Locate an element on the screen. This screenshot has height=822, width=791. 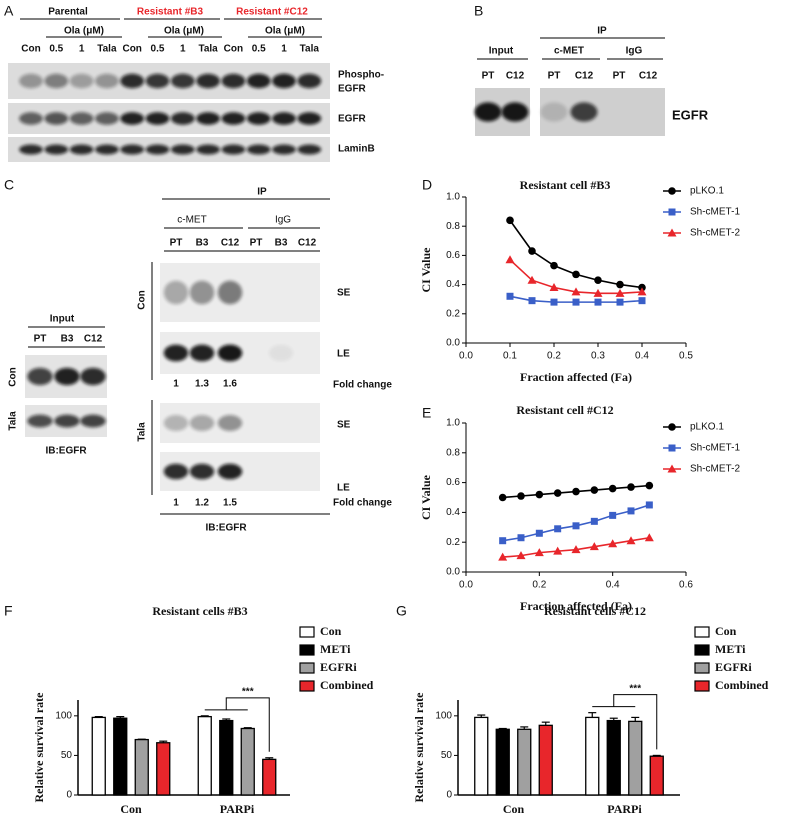
treatment-label: Tala is located at coordinates (142, 432).